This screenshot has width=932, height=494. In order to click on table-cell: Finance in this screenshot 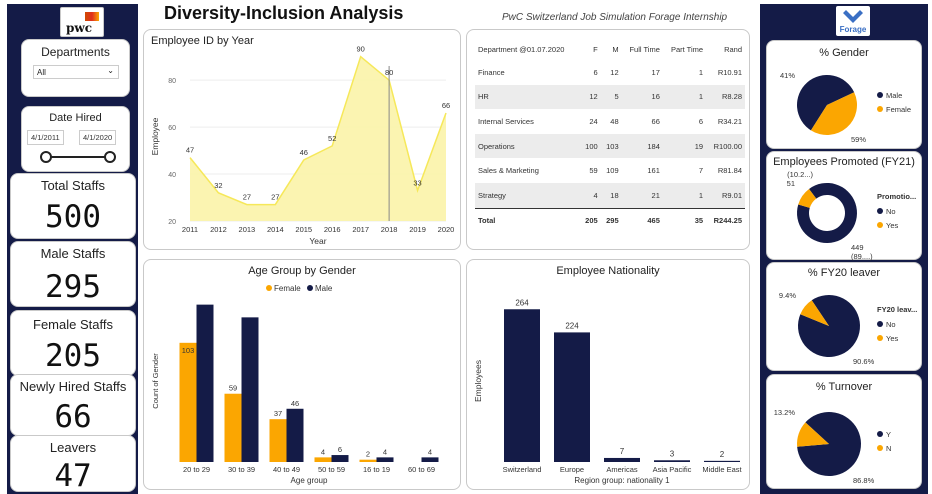, I will do `click(491, 72)`.